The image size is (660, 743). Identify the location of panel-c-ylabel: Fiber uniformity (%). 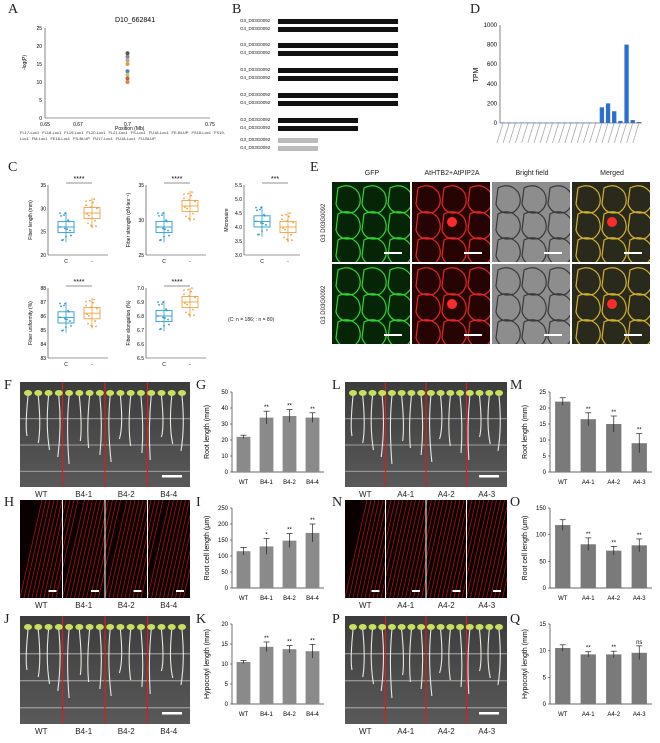
(31, 323).